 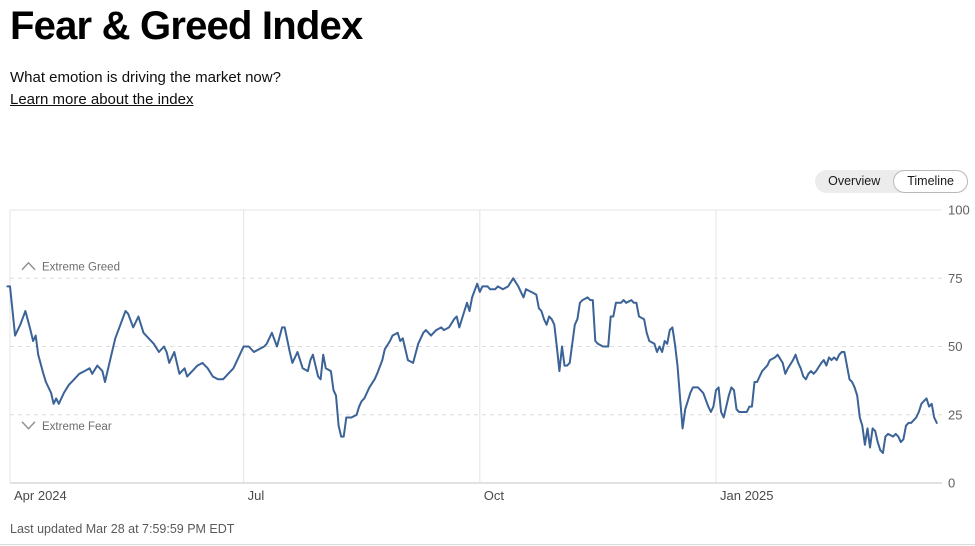 What do you see at coordinates (494, 495) in the screenshot?
I see `x-tick-label: Oct` at bounding box center [494, 495].